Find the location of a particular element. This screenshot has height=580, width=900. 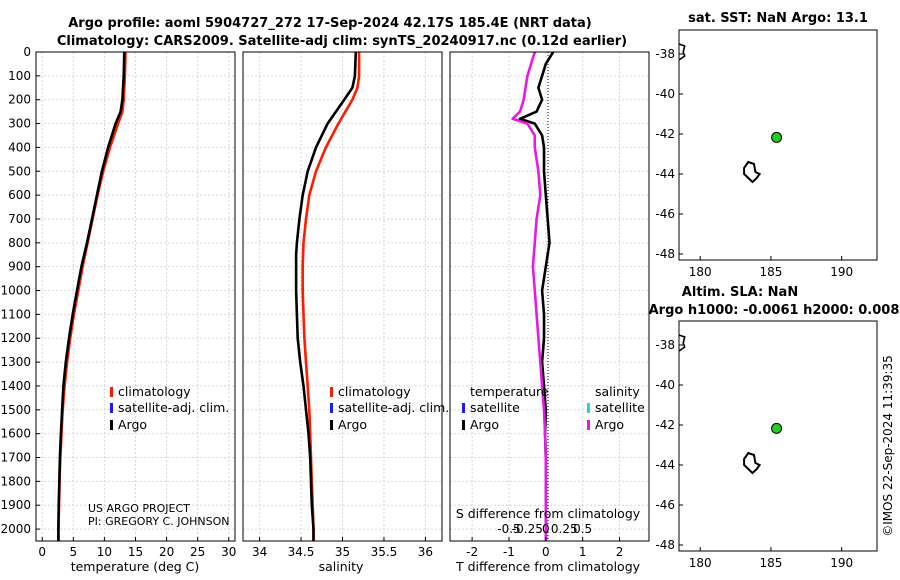

s-tick-label: -0.5 is located at coordinates (508, 529).